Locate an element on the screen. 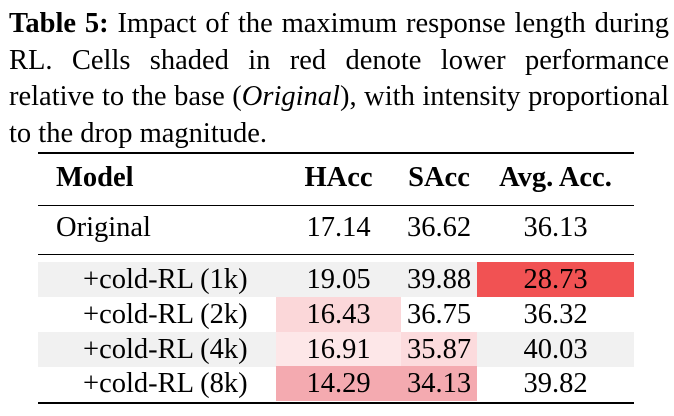 This screenshot has height=416, width=674. table-header: Model HAcc SAcc Avg. Acc. is located at coordinates (336, 177).